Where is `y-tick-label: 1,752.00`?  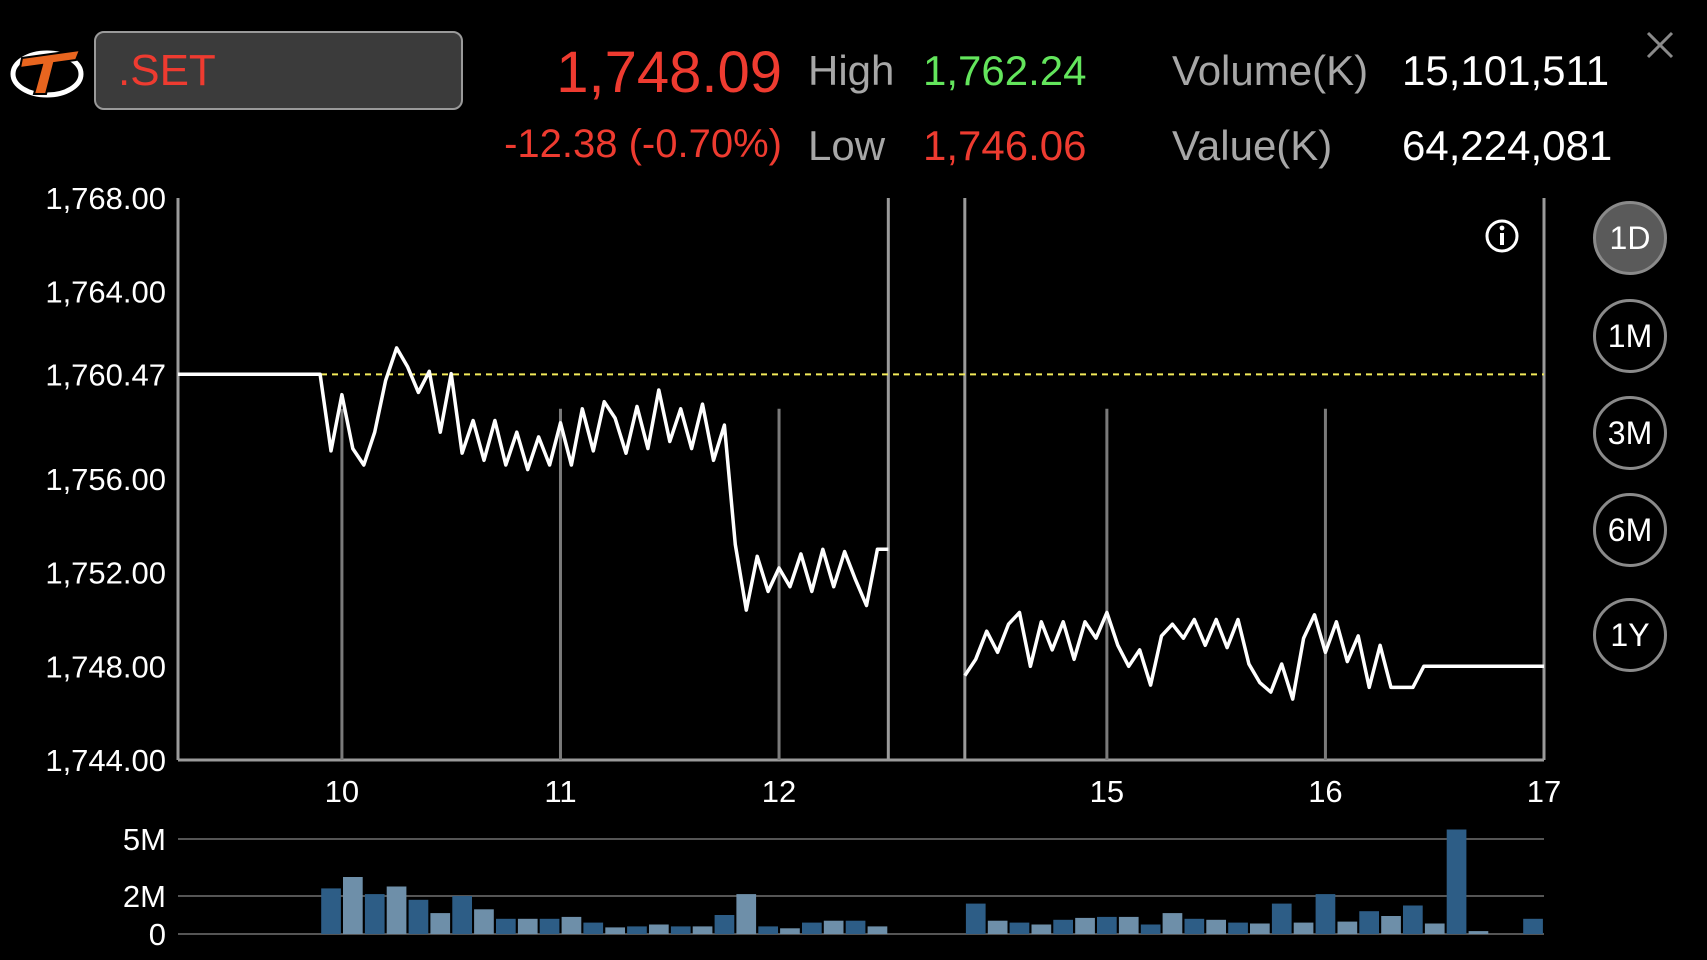
y-tick-label: 1,752.00 is located at coordinates (105, 573).